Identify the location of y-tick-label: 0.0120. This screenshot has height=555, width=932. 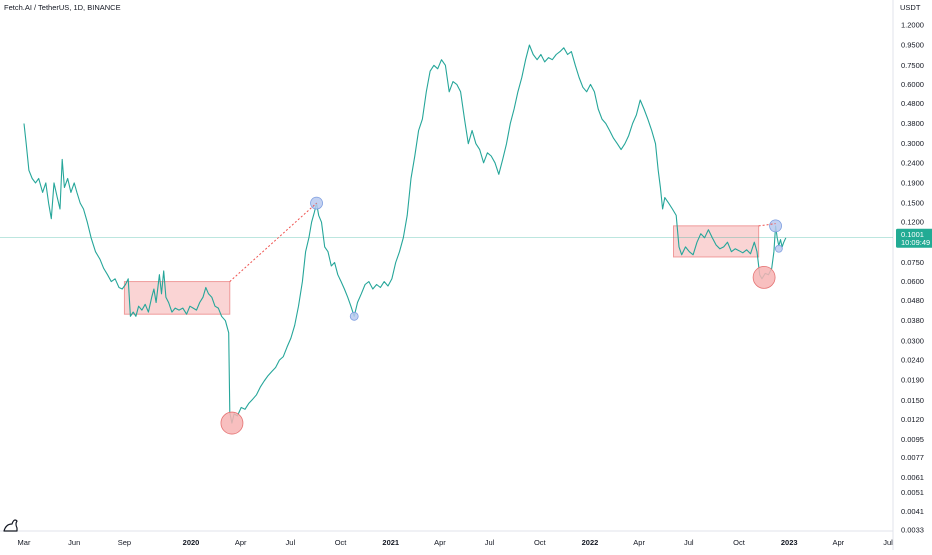
(912, 419).